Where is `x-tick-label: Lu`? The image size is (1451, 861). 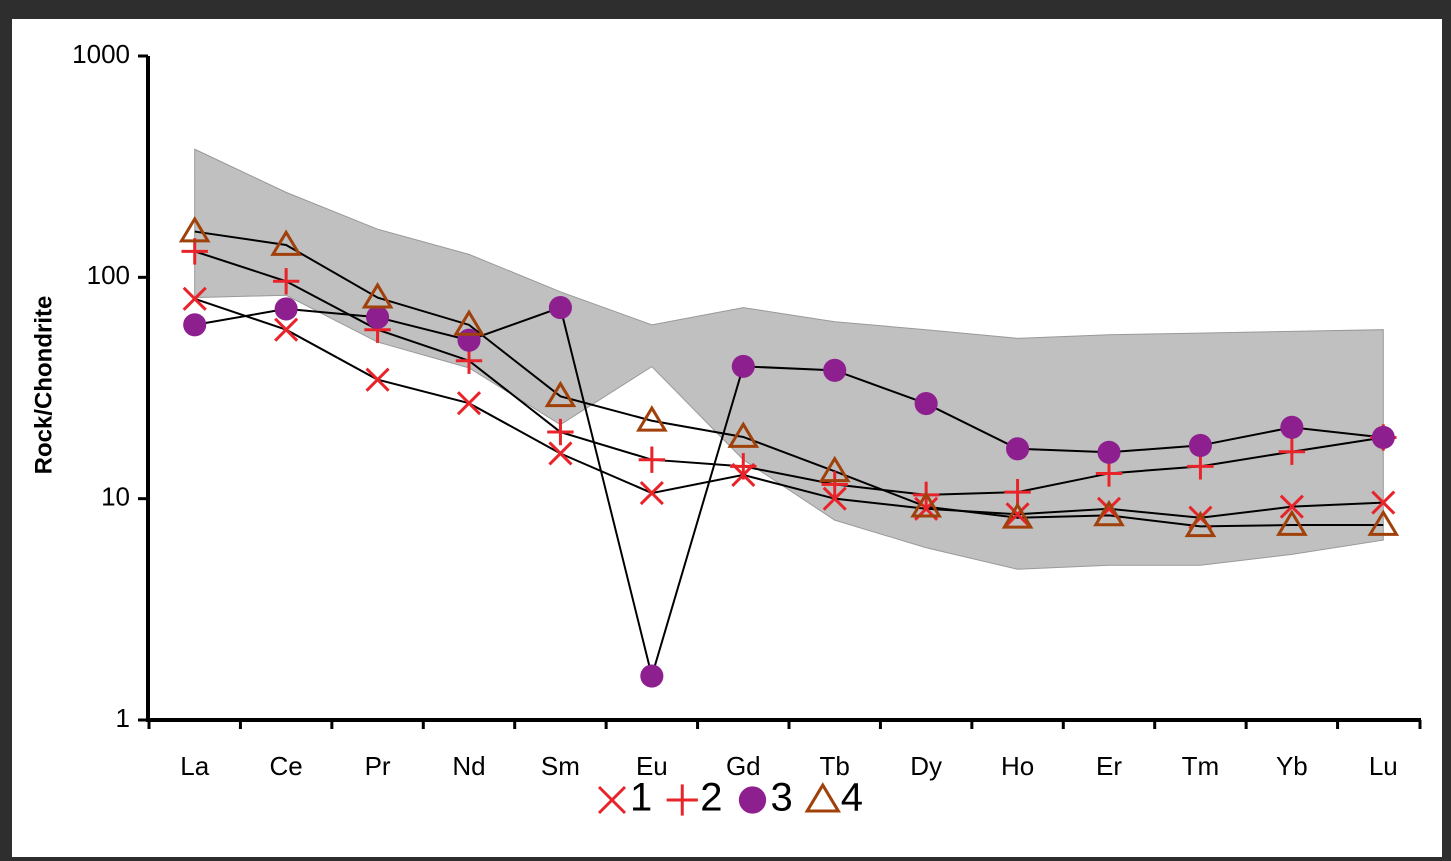 x-tick-label: Lu is located at coordinates (1383, 766).